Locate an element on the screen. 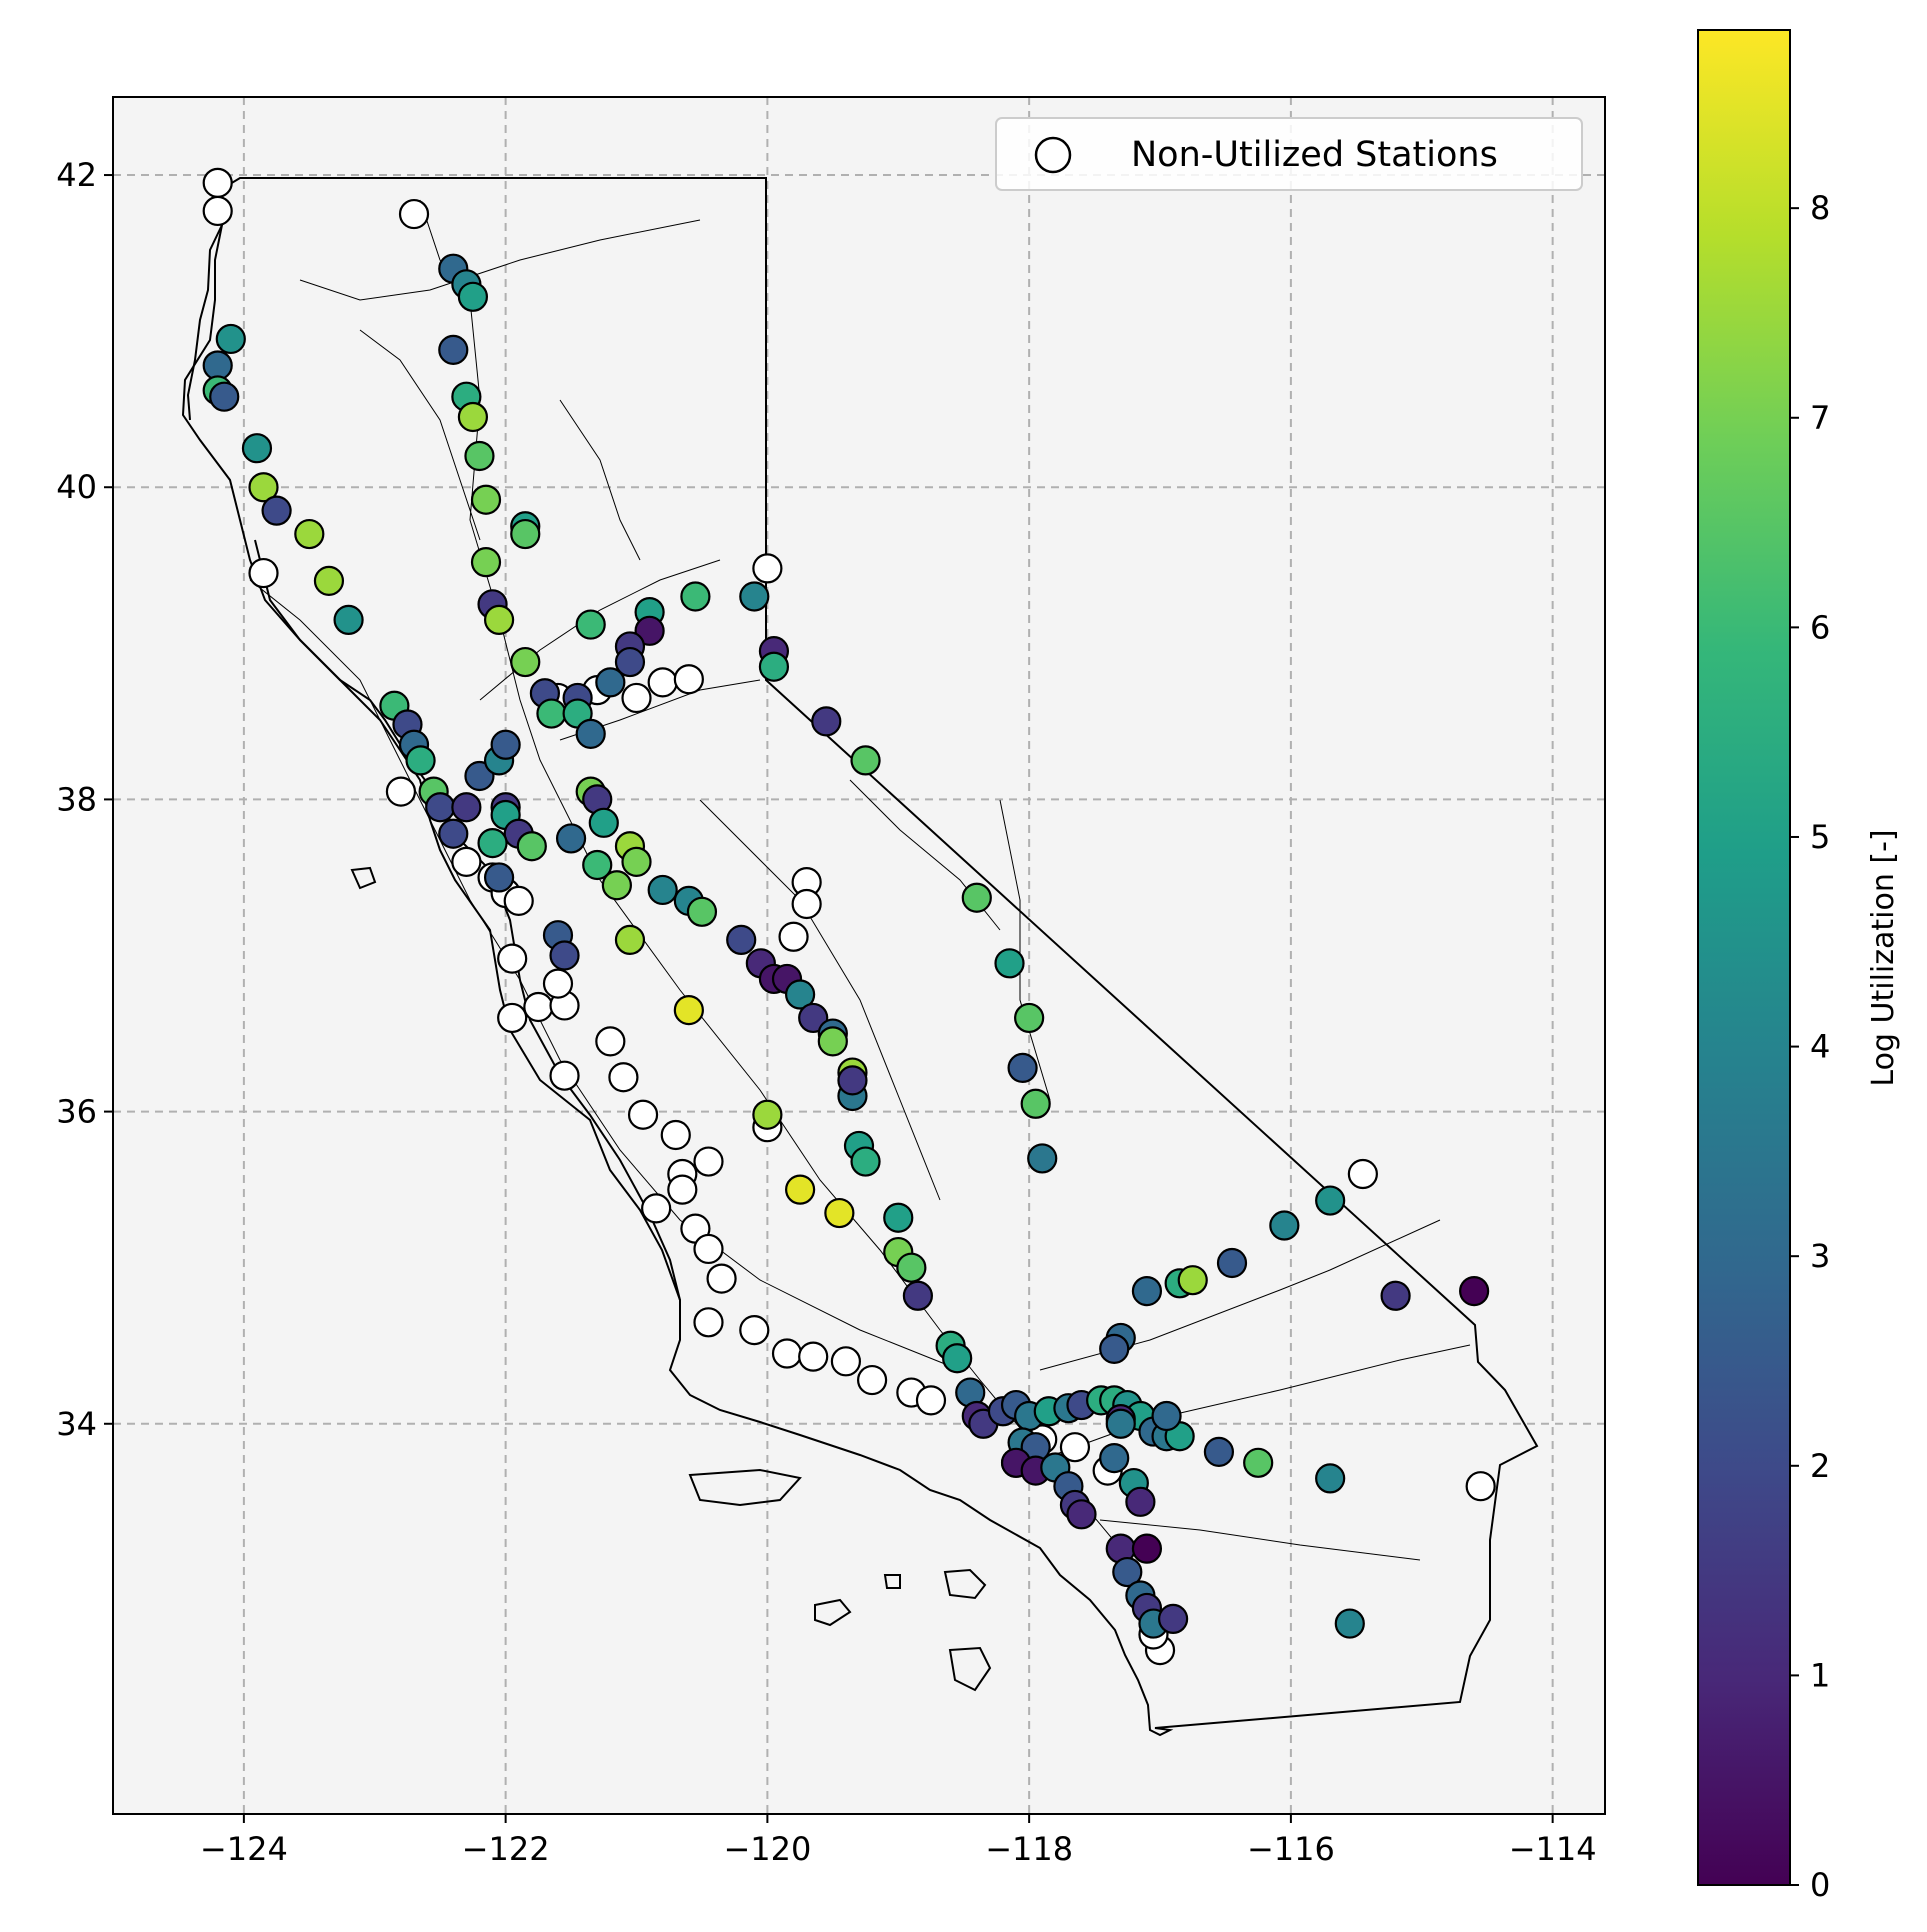 The height and width of the screenshot is (1932, 1927). colorbar-tick-label: 2 is located at coordinates (1820, 1466).